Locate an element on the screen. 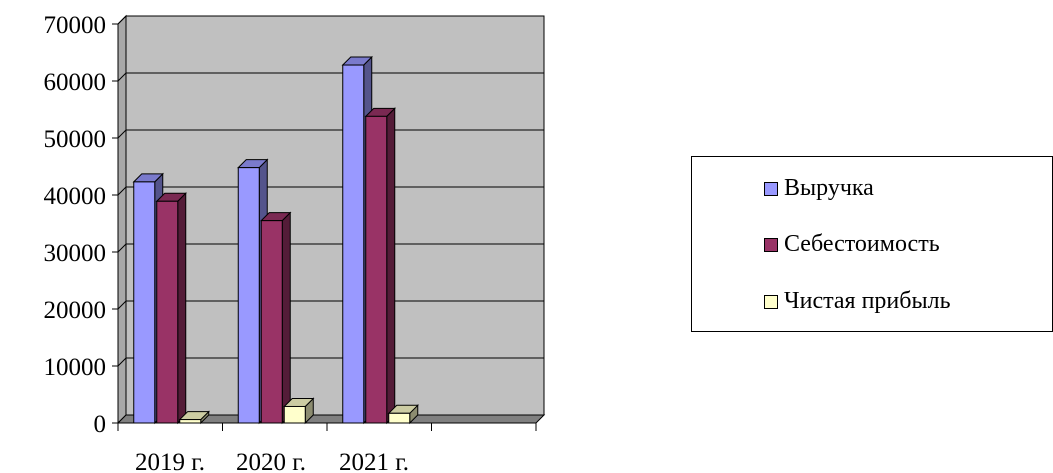 The image size is (1053, 473). y-tick-label: 20000 is located at coordinates (75, 310).